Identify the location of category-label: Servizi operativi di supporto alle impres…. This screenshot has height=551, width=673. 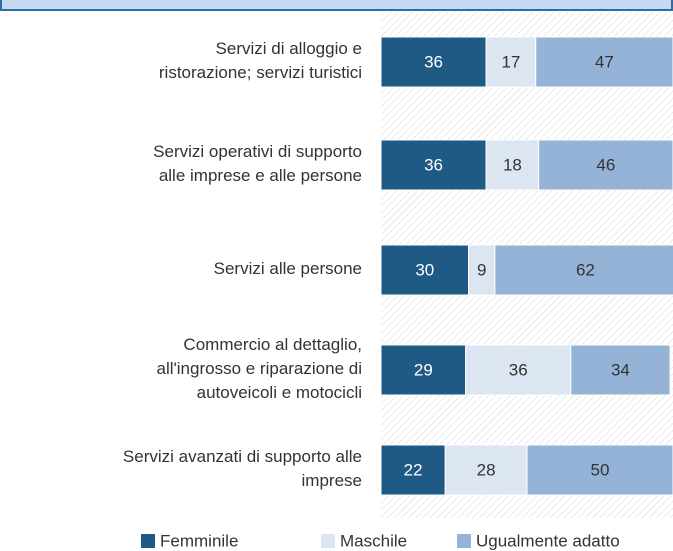
(257, 163).